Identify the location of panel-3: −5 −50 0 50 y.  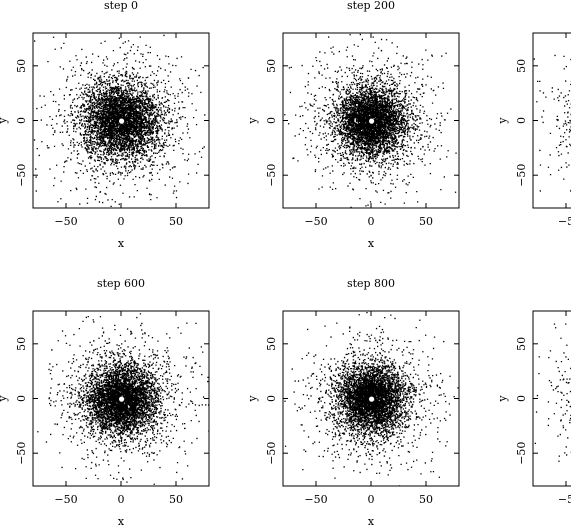
(533, 130).